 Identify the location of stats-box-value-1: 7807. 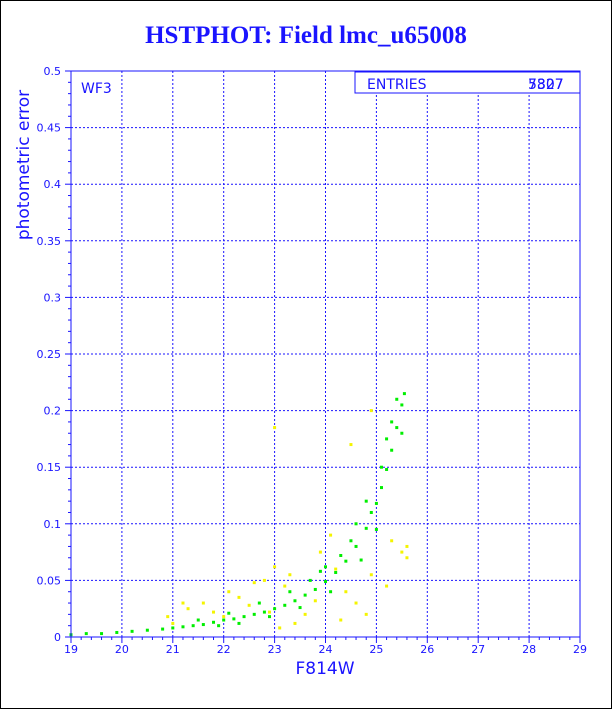
(546, 85).